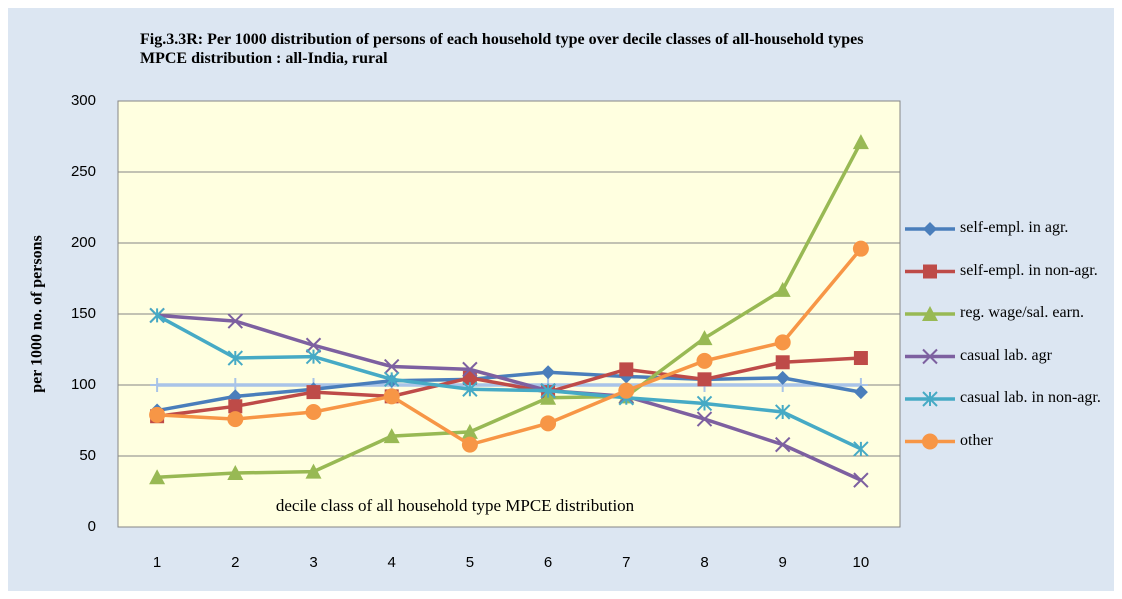 Image resolution: width=1122 pixels, height=599 pixels. I want to click on legend-label: other, so click(976, 440).